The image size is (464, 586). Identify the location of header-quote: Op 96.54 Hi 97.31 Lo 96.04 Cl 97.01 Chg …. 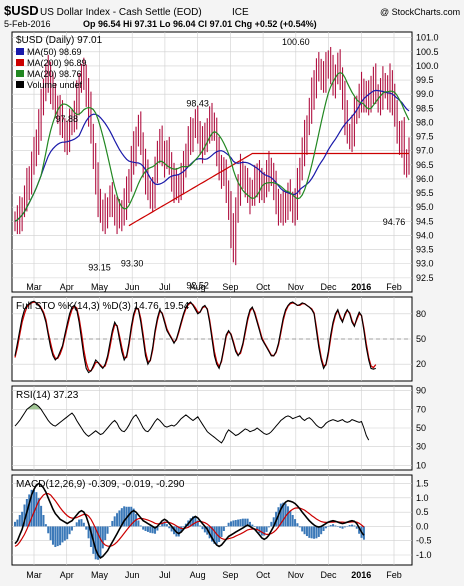
(200, 24).